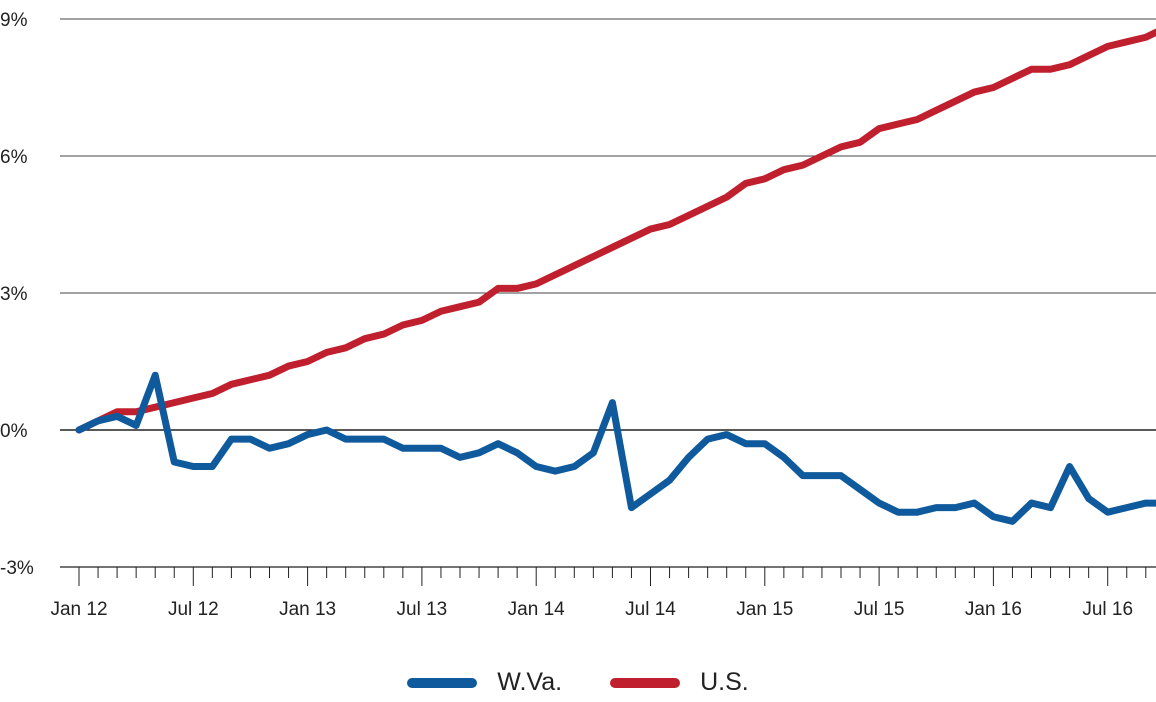 The width and height of the screenshot is (1156, 702). I want to click on y-tick-label: 0%, so click(14, 431).